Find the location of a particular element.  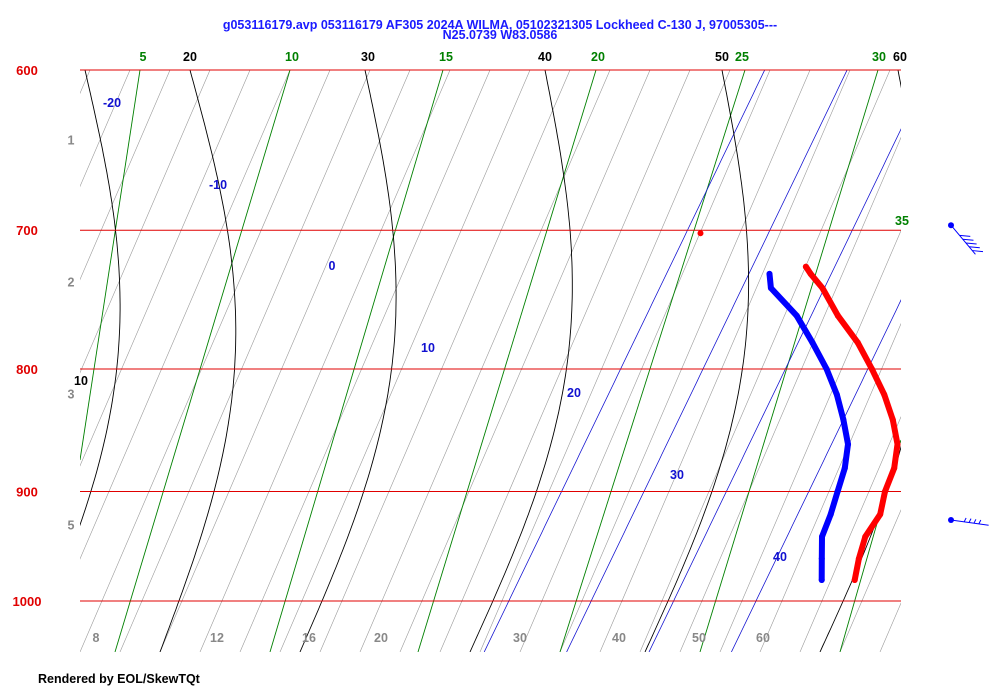

dry-adiabat-label: 10 is located at coordinates (292, 57).